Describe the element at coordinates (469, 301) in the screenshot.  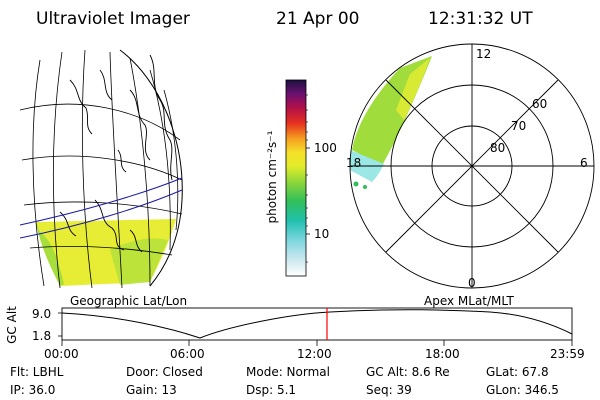
I see `polar-map-label: Apex MLat/MLT` at that location.